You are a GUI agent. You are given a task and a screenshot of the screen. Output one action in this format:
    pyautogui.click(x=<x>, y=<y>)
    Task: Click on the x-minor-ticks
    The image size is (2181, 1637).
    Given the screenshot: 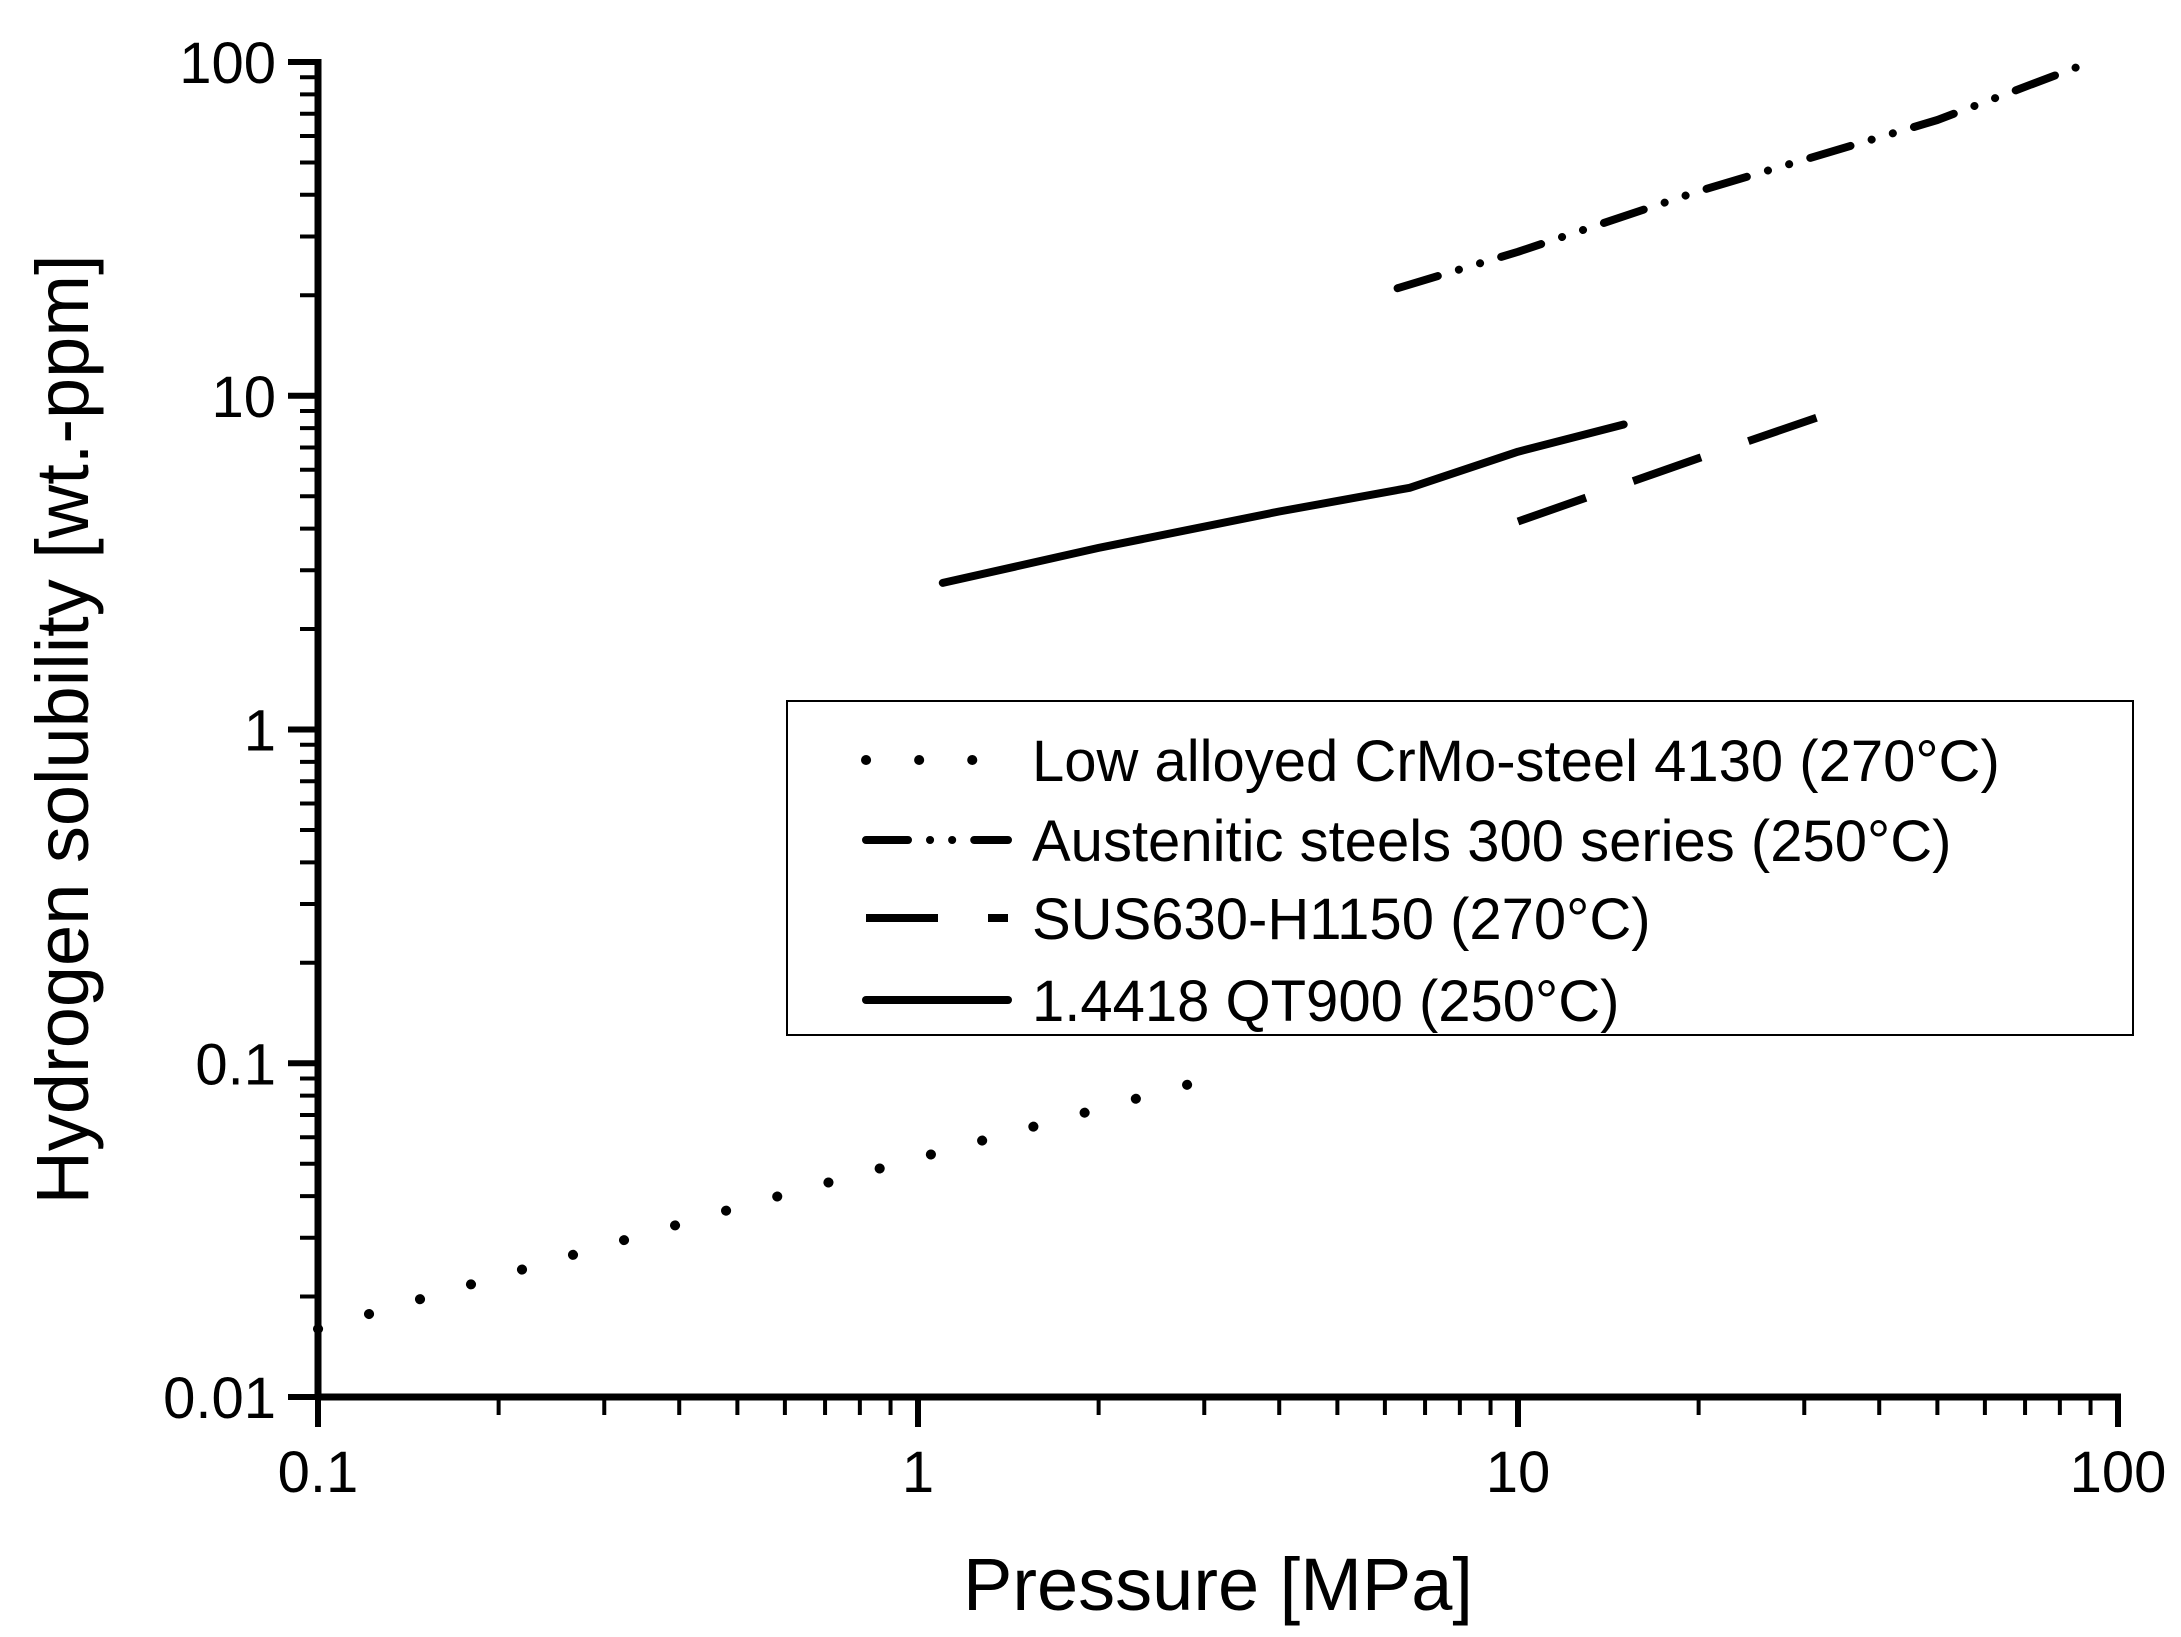 What is the action you would take?
    pyautogui.click(x=1294, y=1406)
    